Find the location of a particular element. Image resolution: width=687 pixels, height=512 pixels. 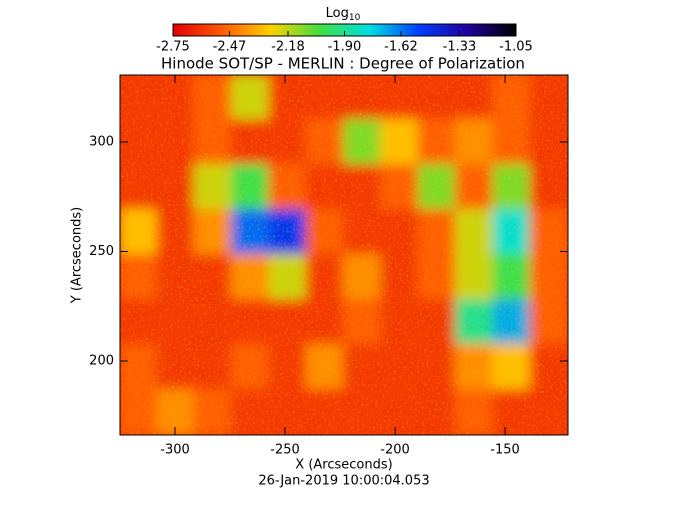

colorbar-tick-label: -2.47 is located at coordinates (230, 47).